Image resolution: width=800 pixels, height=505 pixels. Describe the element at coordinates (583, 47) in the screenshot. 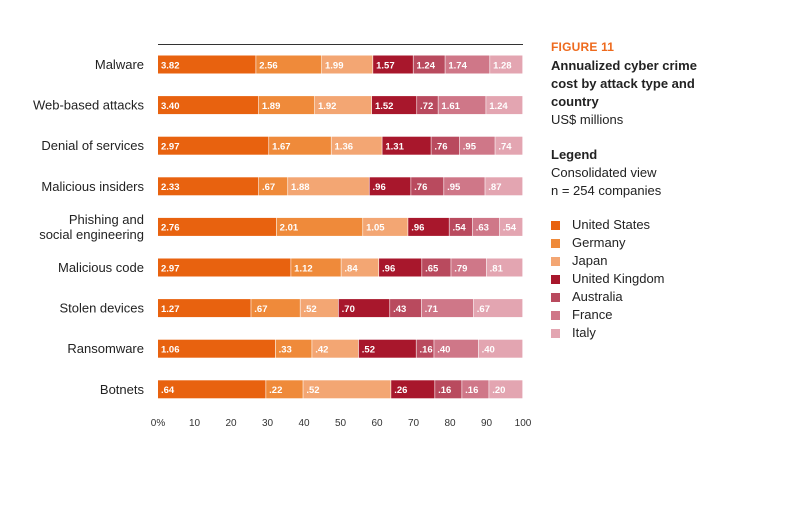

I see `figure-number: FIGURE 11` at that location.